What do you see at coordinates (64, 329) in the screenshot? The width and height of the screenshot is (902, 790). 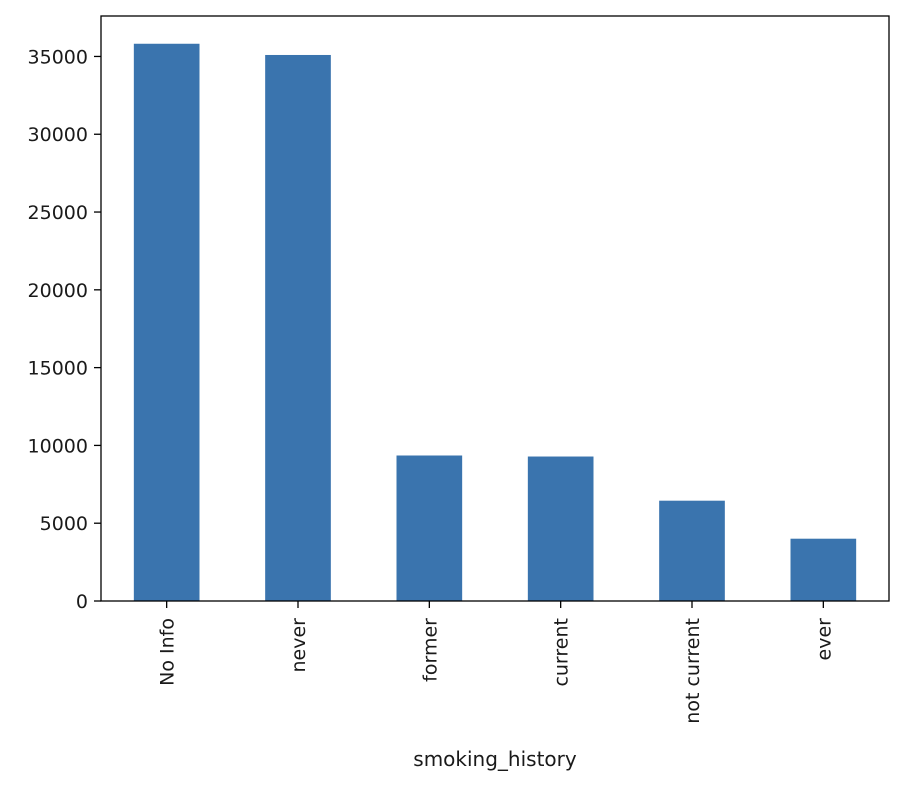 I see `y-axis: 0 5000 10000 15000 20000 25000 30000 35000` at bounding box center [64, 329].